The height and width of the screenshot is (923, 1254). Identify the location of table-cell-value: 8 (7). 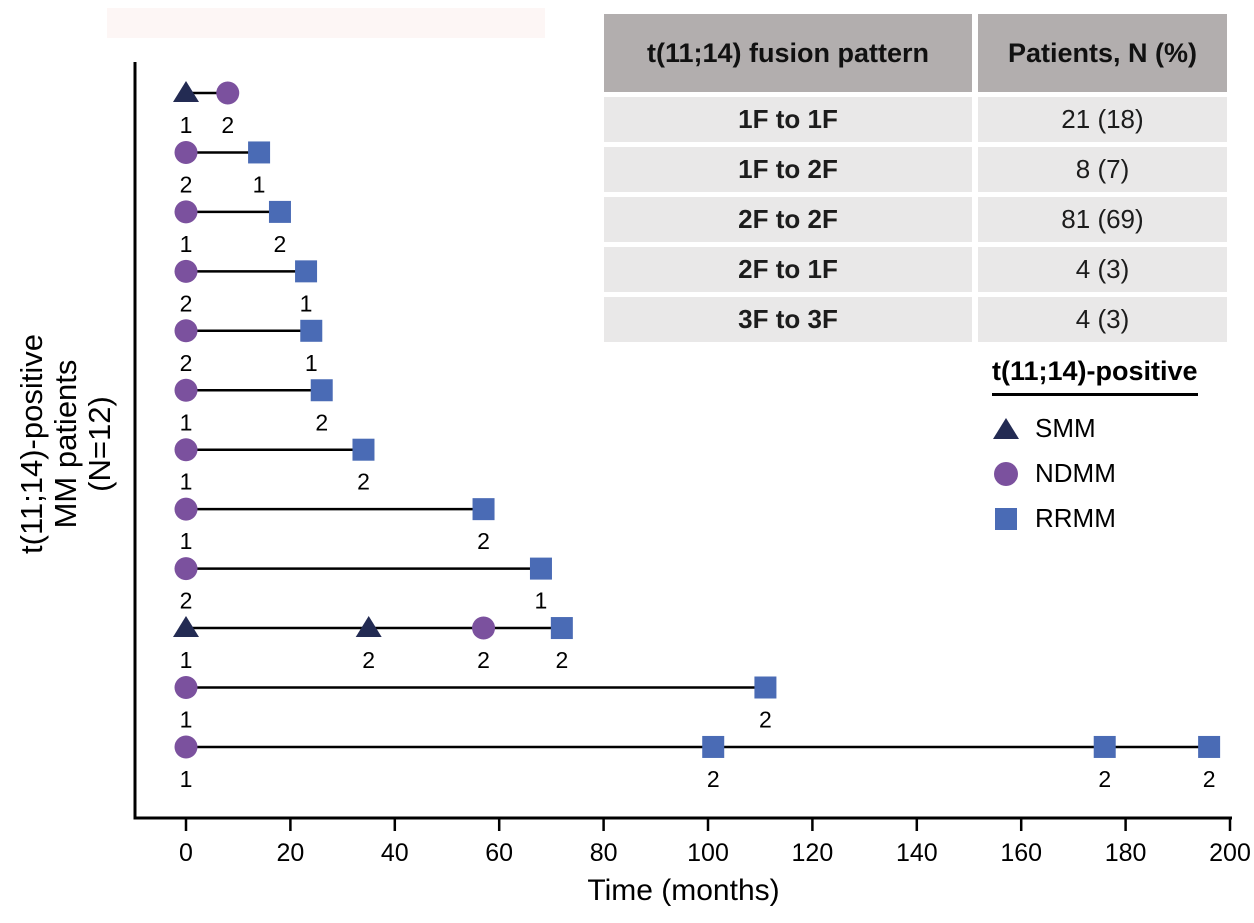
(1102, 169).